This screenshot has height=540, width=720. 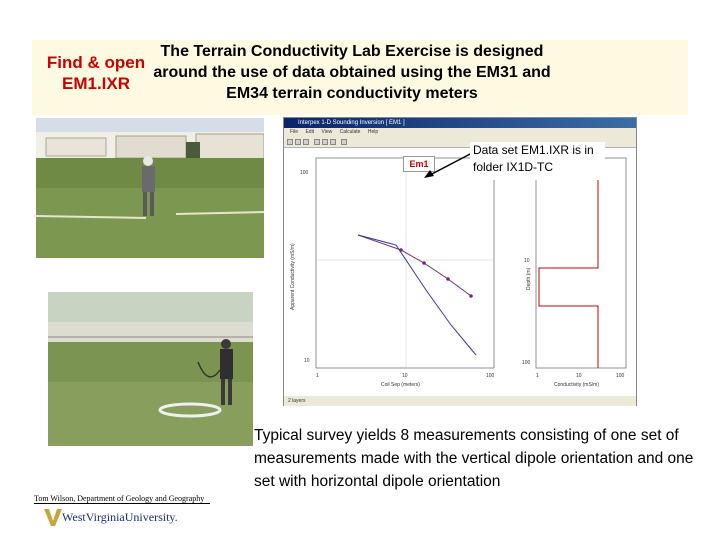 What do you see at coordinates (317, 376) in the screenshot?
I see `sounding-x-tick-1: 1` at bounding box center [317, 376].